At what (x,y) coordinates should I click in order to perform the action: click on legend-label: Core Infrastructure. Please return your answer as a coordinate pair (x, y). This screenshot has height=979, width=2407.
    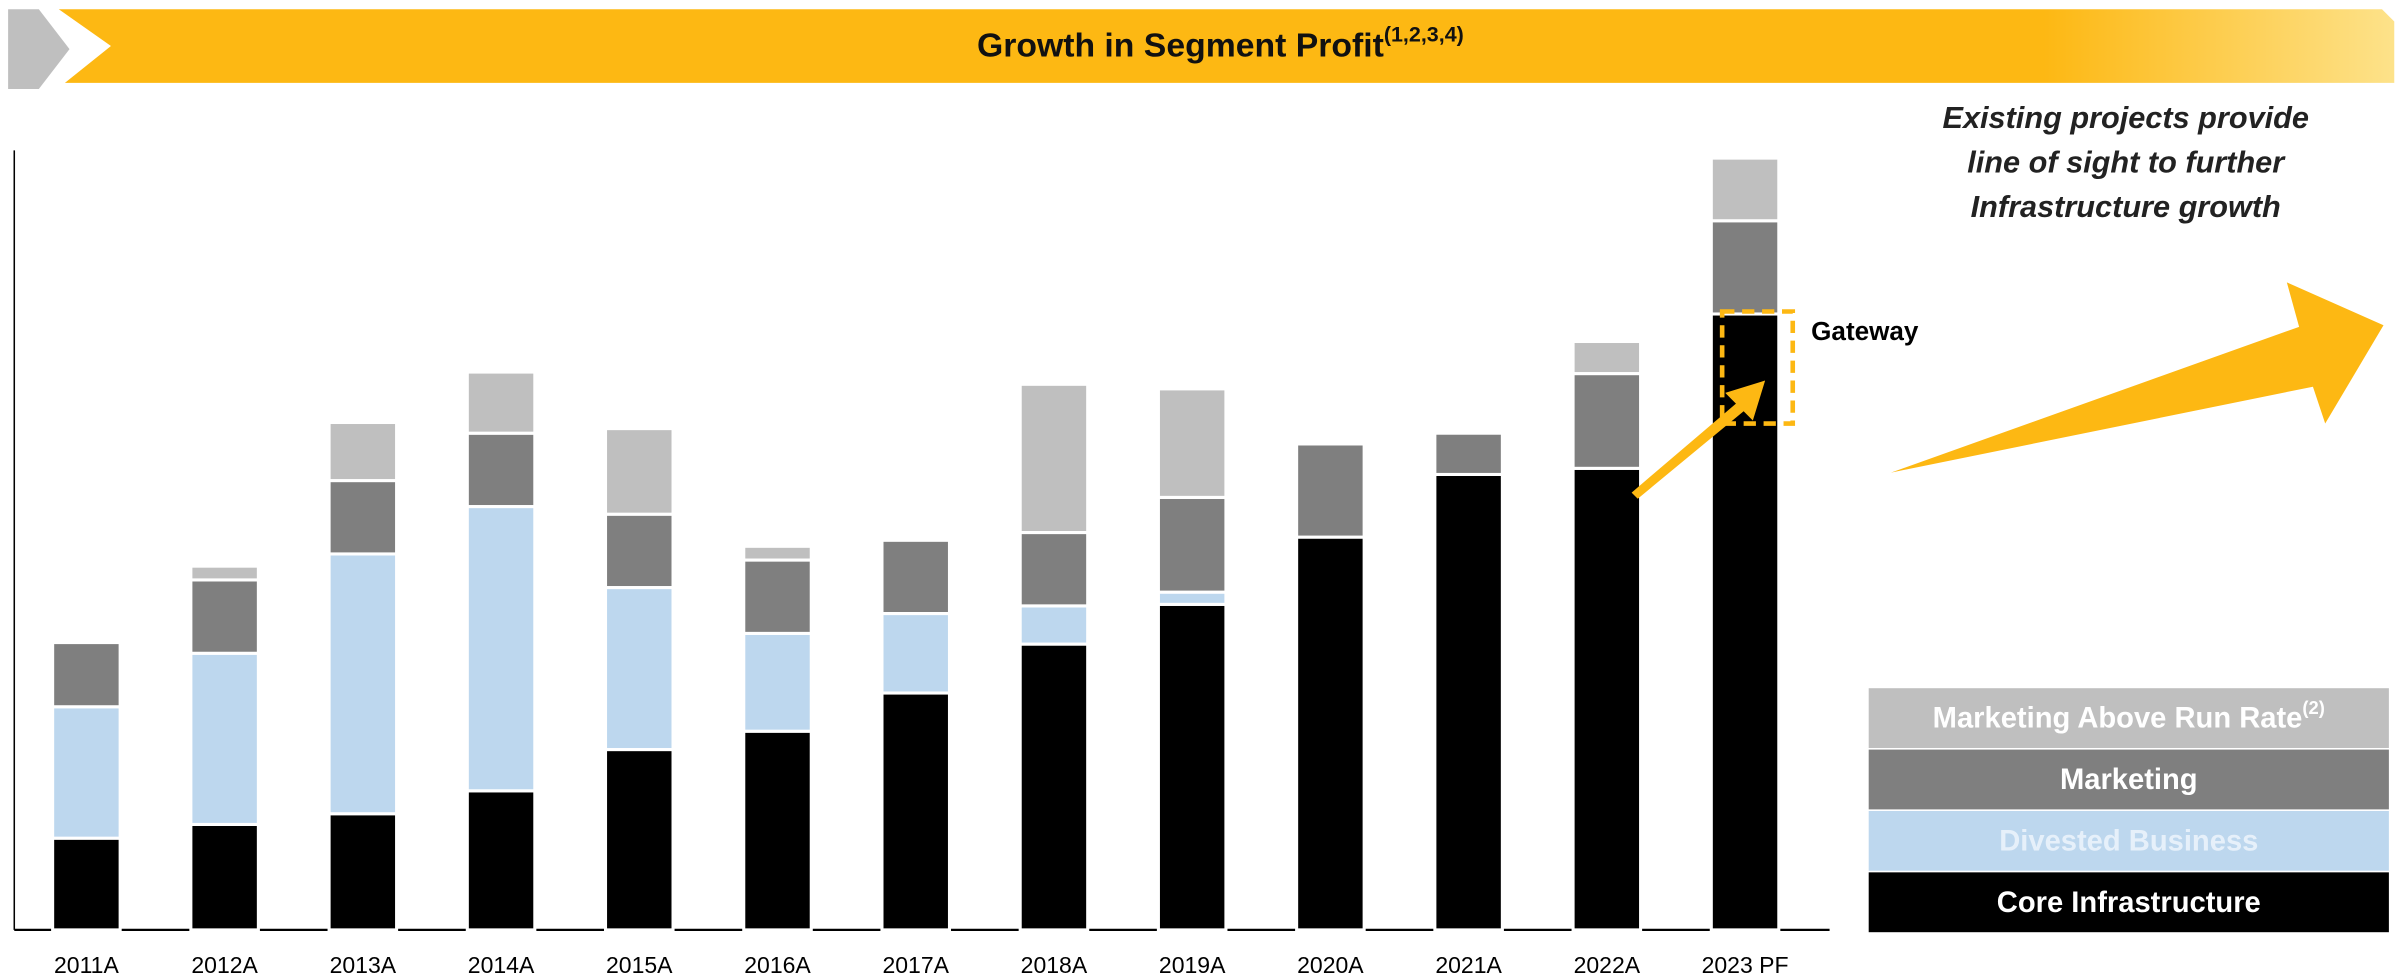
    Looking at the image, I should click on (2129, 903).